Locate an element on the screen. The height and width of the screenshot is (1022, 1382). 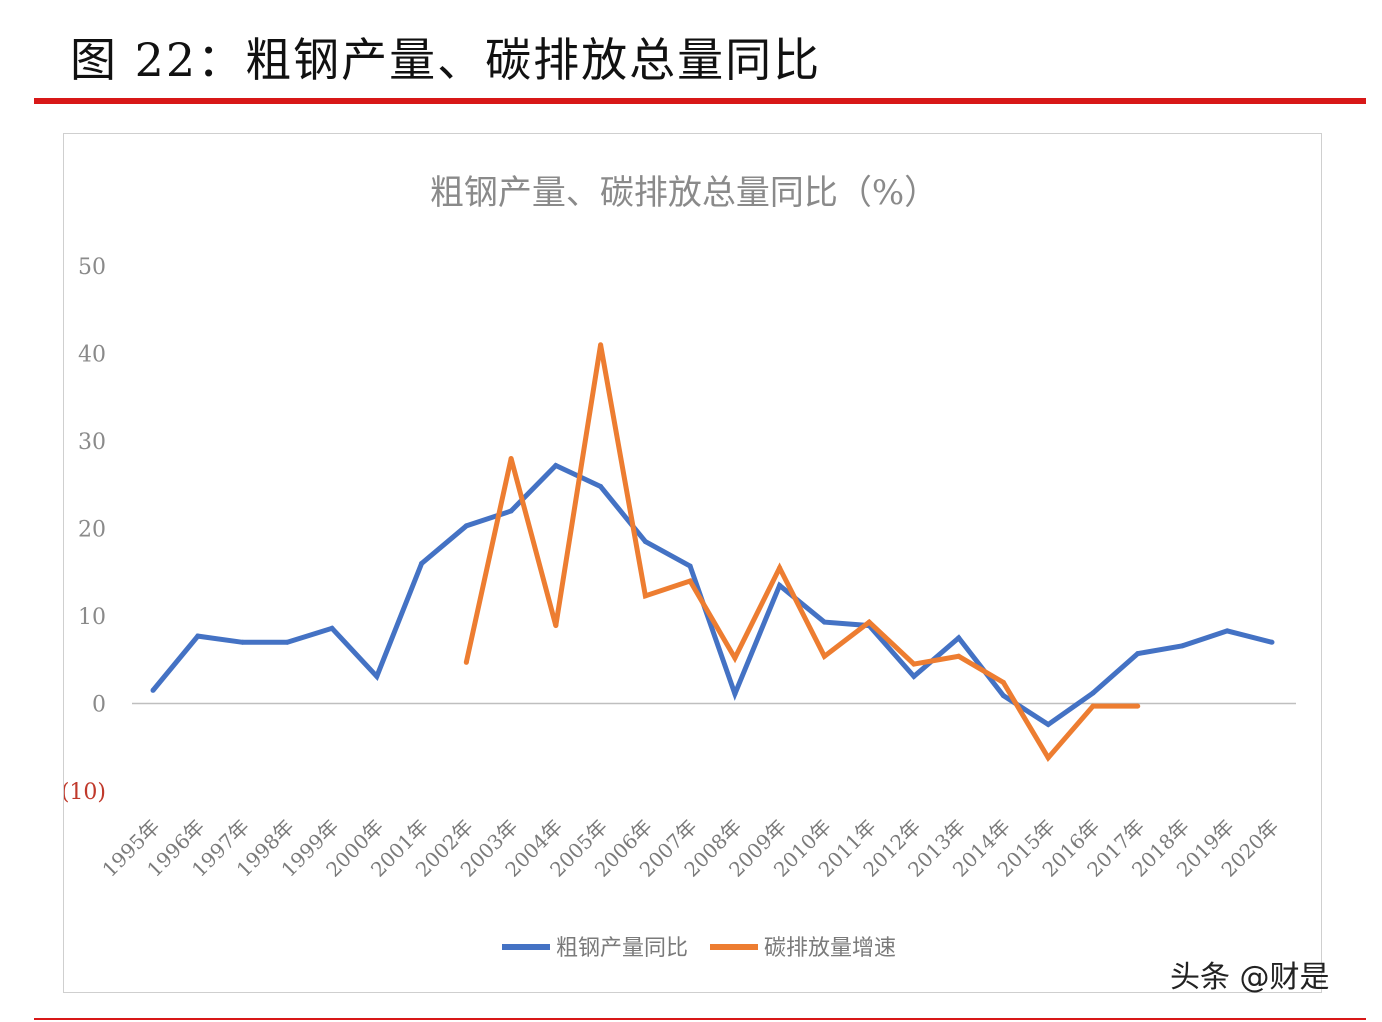
y-axis-ticks: 50 40 30 20 10 0 (10) is located at coordinates (85, 530).